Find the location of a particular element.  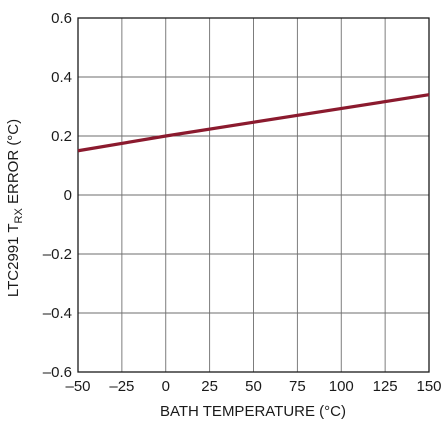

x-tick-label: 75 is located at coordinates (297, 386).